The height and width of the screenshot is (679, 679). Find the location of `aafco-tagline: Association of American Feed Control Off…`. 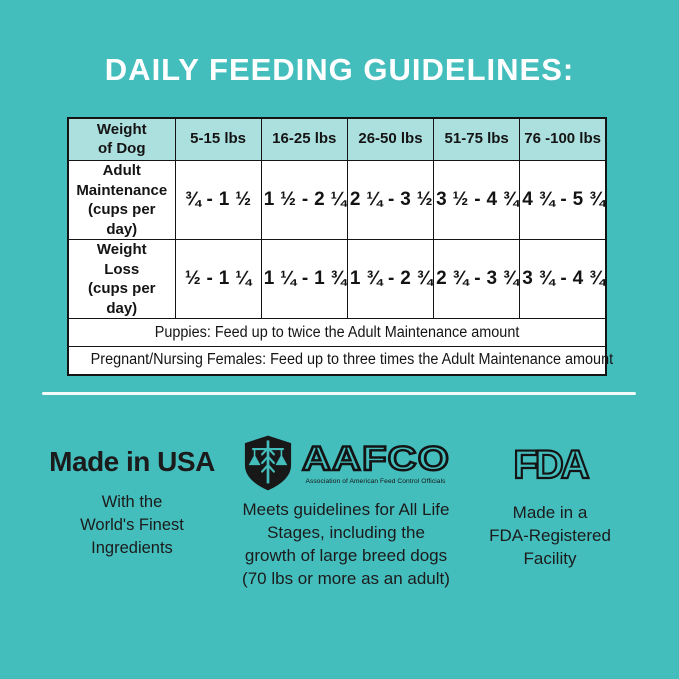

aafco-tagline: Association of American Feed Control Off… is located at coordinates (375, 481).